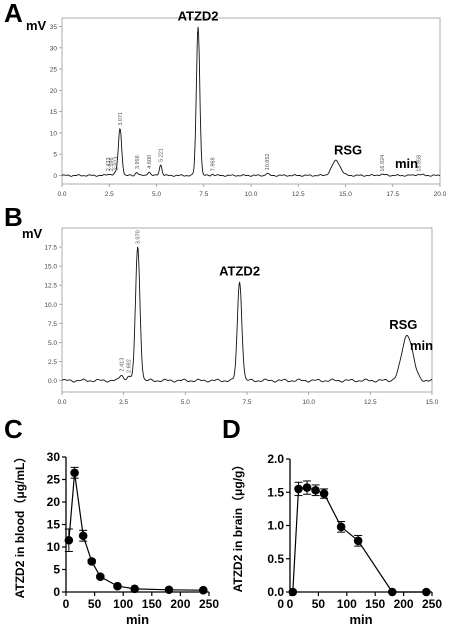 Image resolution: width=450 pixels, height=644 pixels. Describe the element at coordinates (123, 365) in the screenshot. I see `retention-time-label: 2.413` at that location.